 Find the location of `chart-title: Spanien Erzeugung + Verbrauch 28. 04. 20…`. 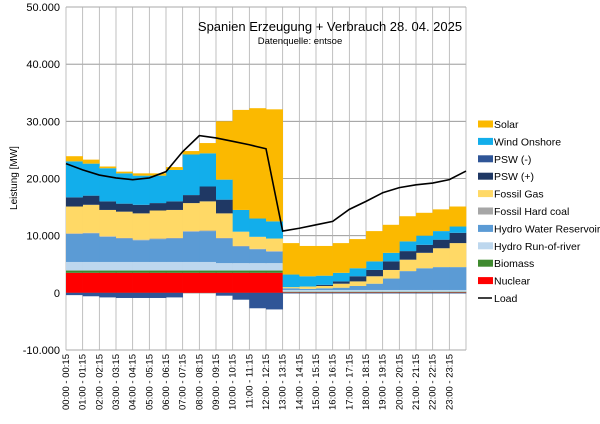

chart-title: Spanien Erzeugung + Verbrauch 28. 04. 20… is located at coordinates (330, 26).